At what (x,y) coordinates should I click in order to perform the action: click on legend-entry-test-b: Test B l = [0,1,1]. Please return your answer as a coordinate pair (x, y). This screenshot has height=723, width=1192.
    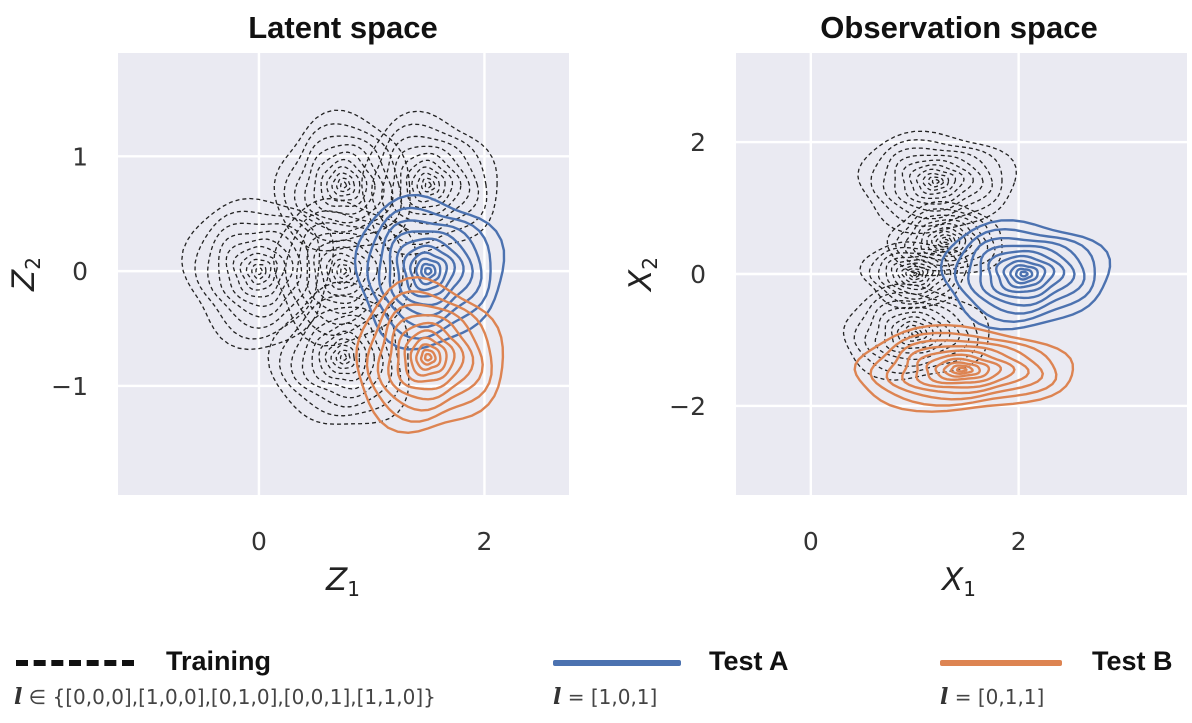
    Looking at the image, I should click on (1065, 681).